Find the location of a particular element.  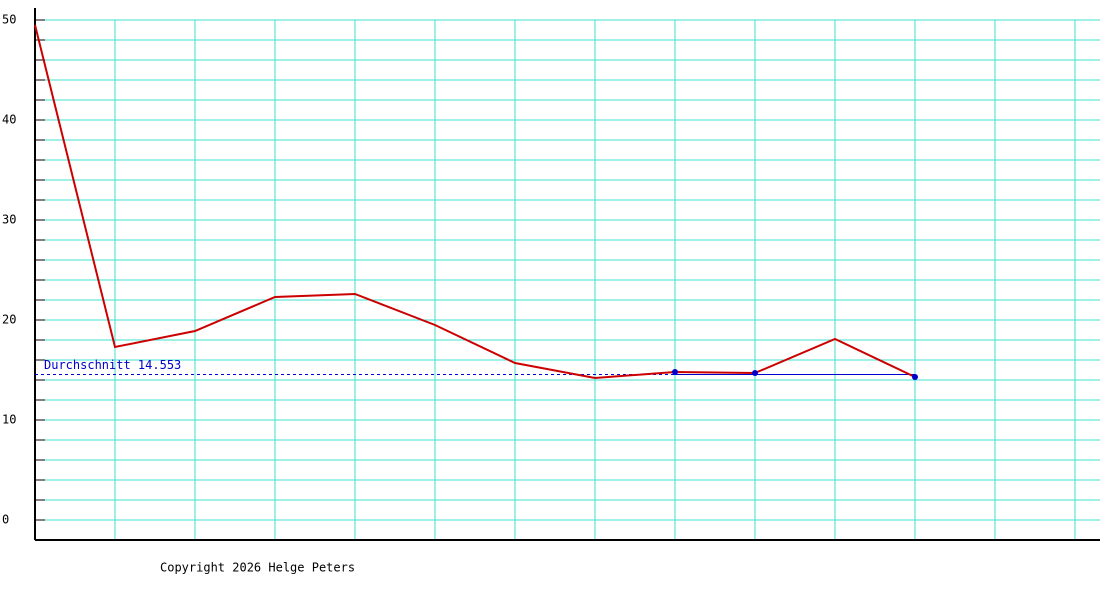

footer: Copyright 2026 Helge Peters is located at coordinates (257, 568).